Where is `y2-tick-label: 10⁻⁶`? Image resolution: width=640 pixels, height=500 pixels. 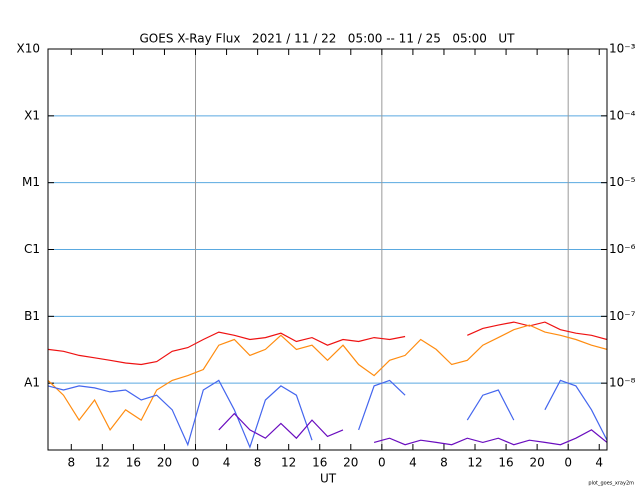
y2-tick-label: 10⁻⁶ is located at coordinates (622, 249).